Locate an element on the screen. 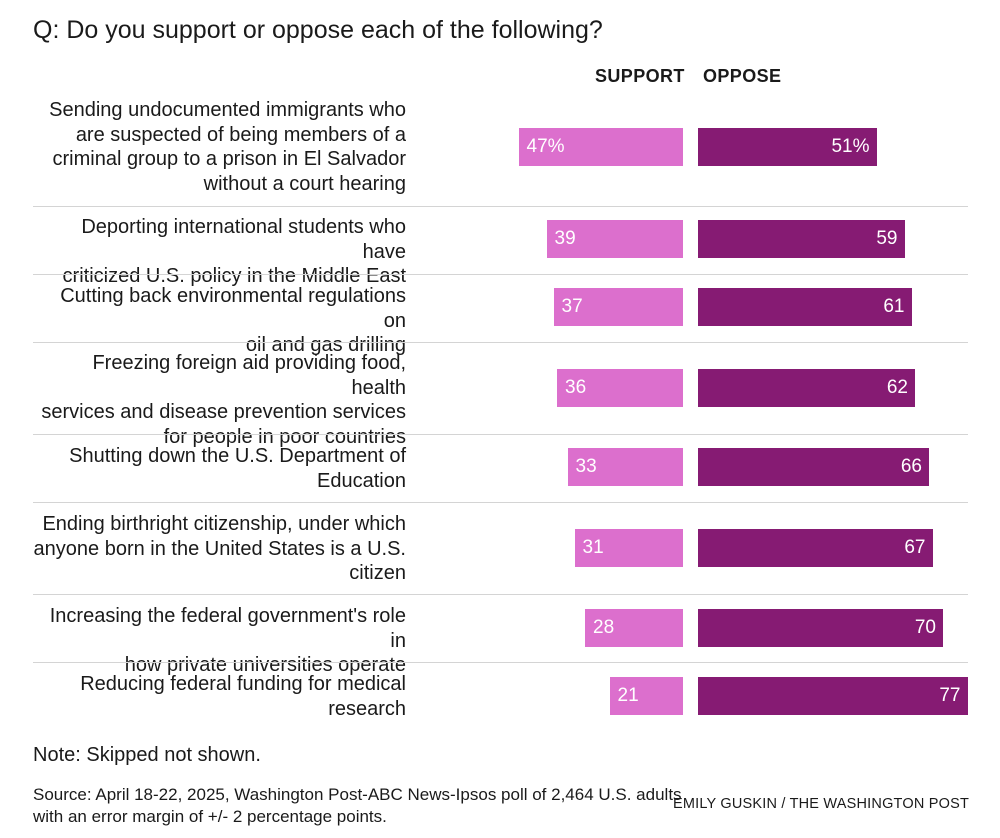 This screenshot has width=1000, height=838. oppose-value-label: 51% is located at coordinates (850, 146).